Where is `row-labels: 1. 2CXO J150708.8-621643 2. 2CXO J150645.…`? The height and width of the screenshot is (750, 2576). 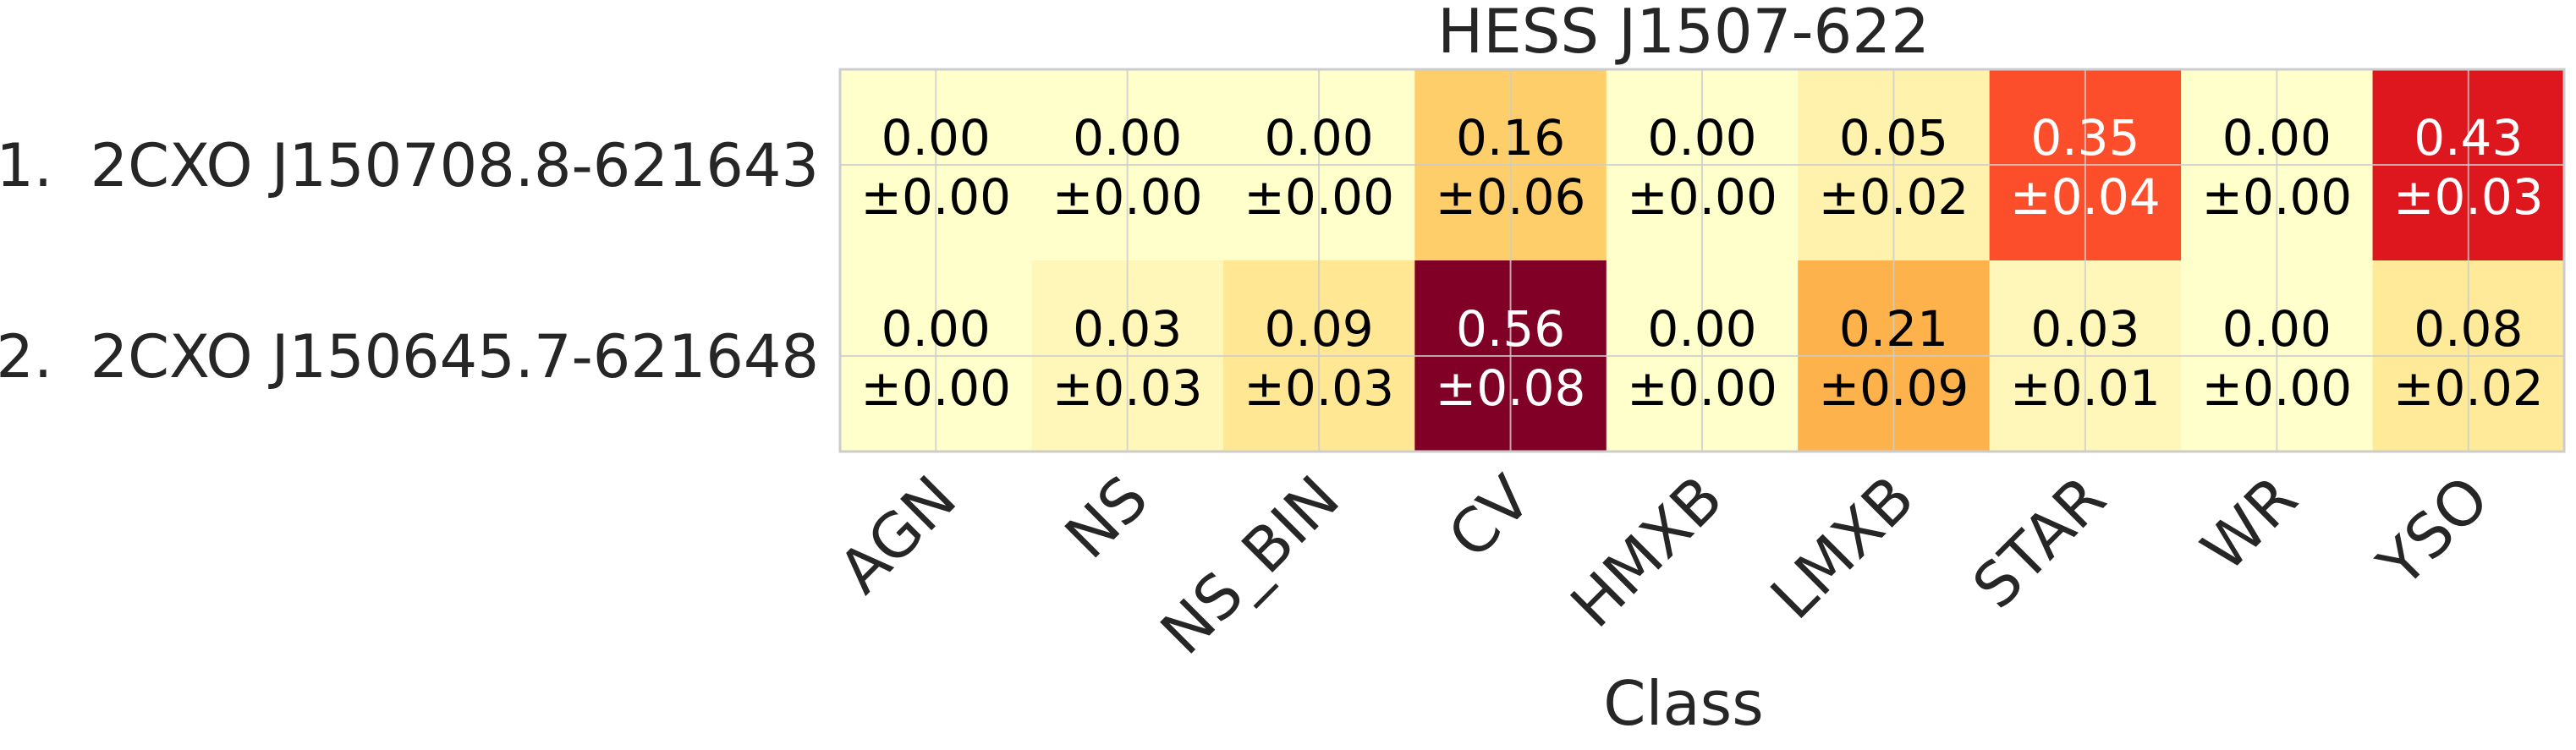 row-labels: 1. 2CXO J150708.8-621643 2. 2CXO J150645.… is located at coordinates (410, 261).